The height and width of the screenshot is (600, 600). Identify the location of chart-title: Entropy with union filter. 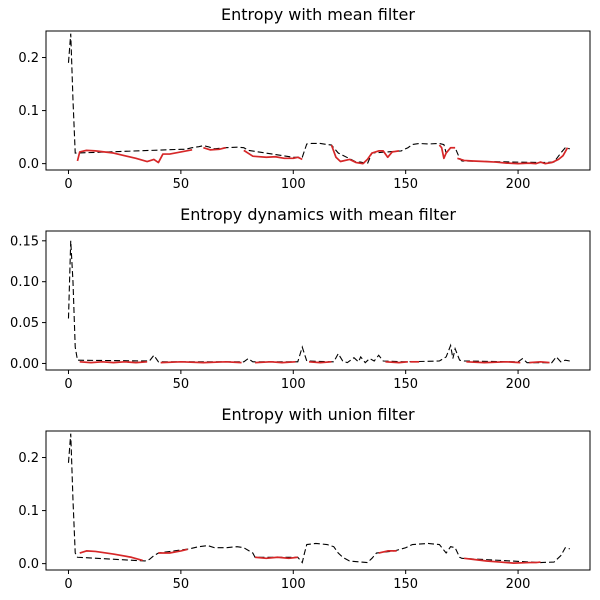
(318, 414).